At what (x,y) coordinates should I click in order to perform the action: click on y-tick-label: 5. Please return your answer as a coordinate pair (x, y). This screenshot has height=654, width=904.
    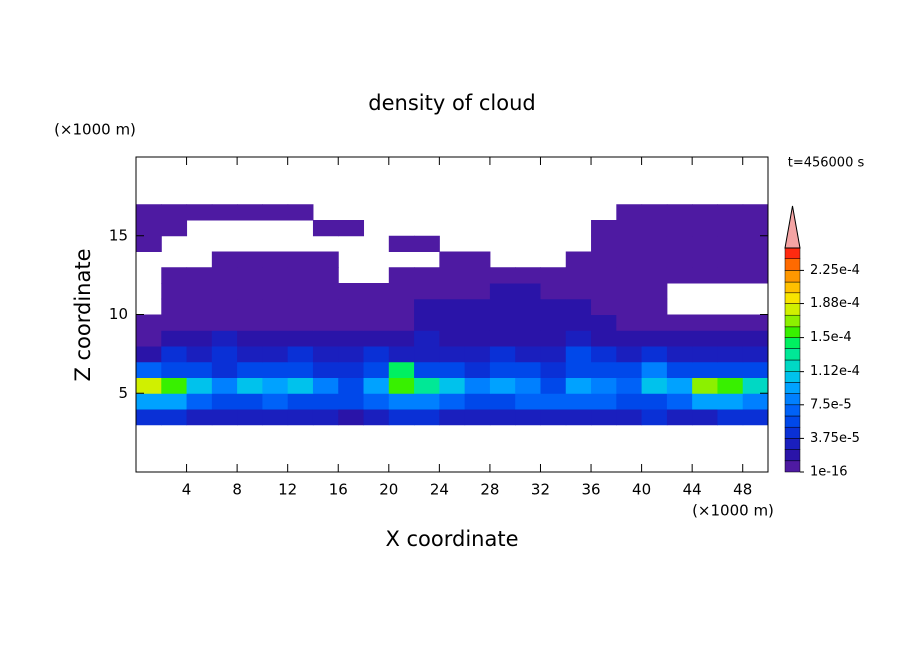
    Looking at the image, I should click on (123, 393).